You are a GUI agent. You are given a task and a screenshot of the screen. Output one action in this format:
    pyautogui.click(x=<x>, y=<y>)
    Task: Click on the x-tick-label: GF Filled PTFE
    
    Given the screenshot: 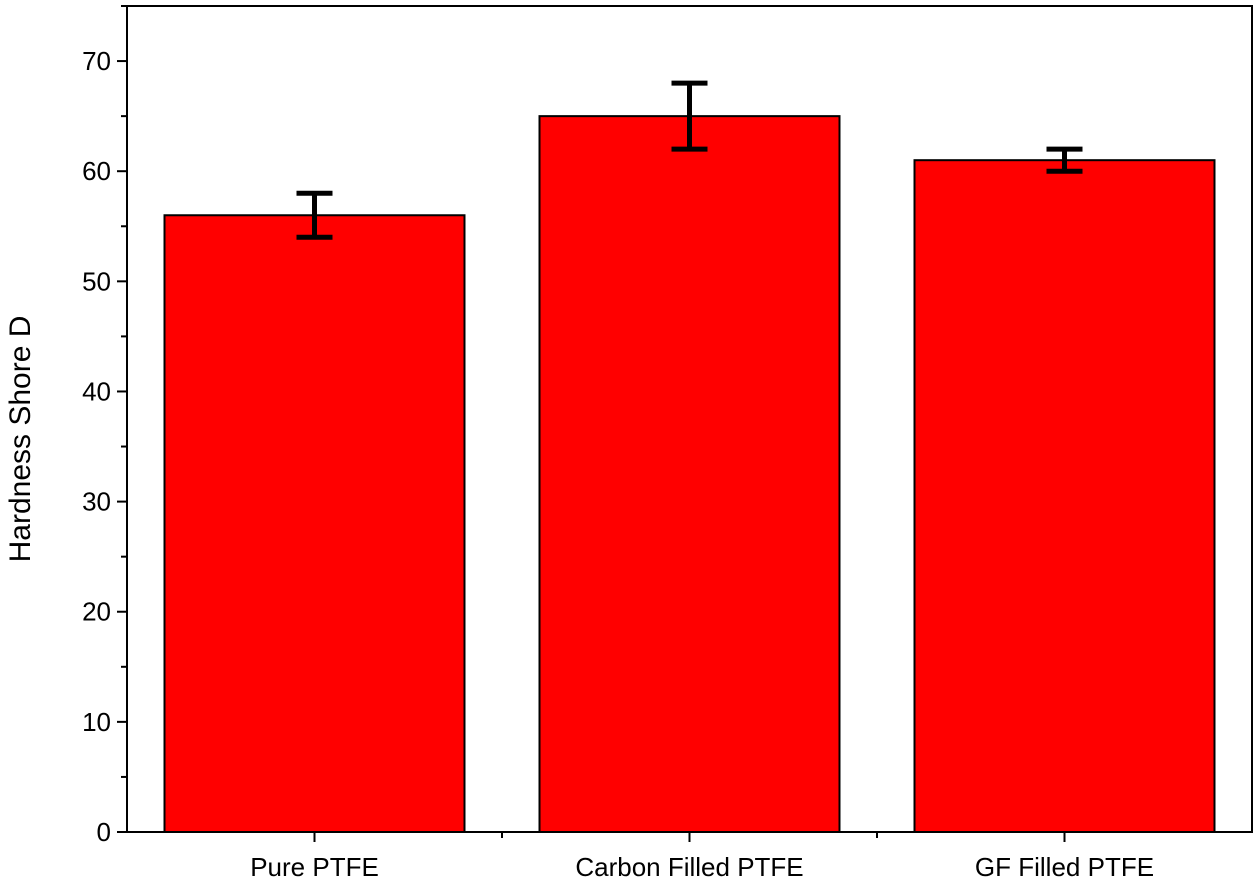 What is the action you would take?
    pyautogui.click(x=1064, y=867)
    